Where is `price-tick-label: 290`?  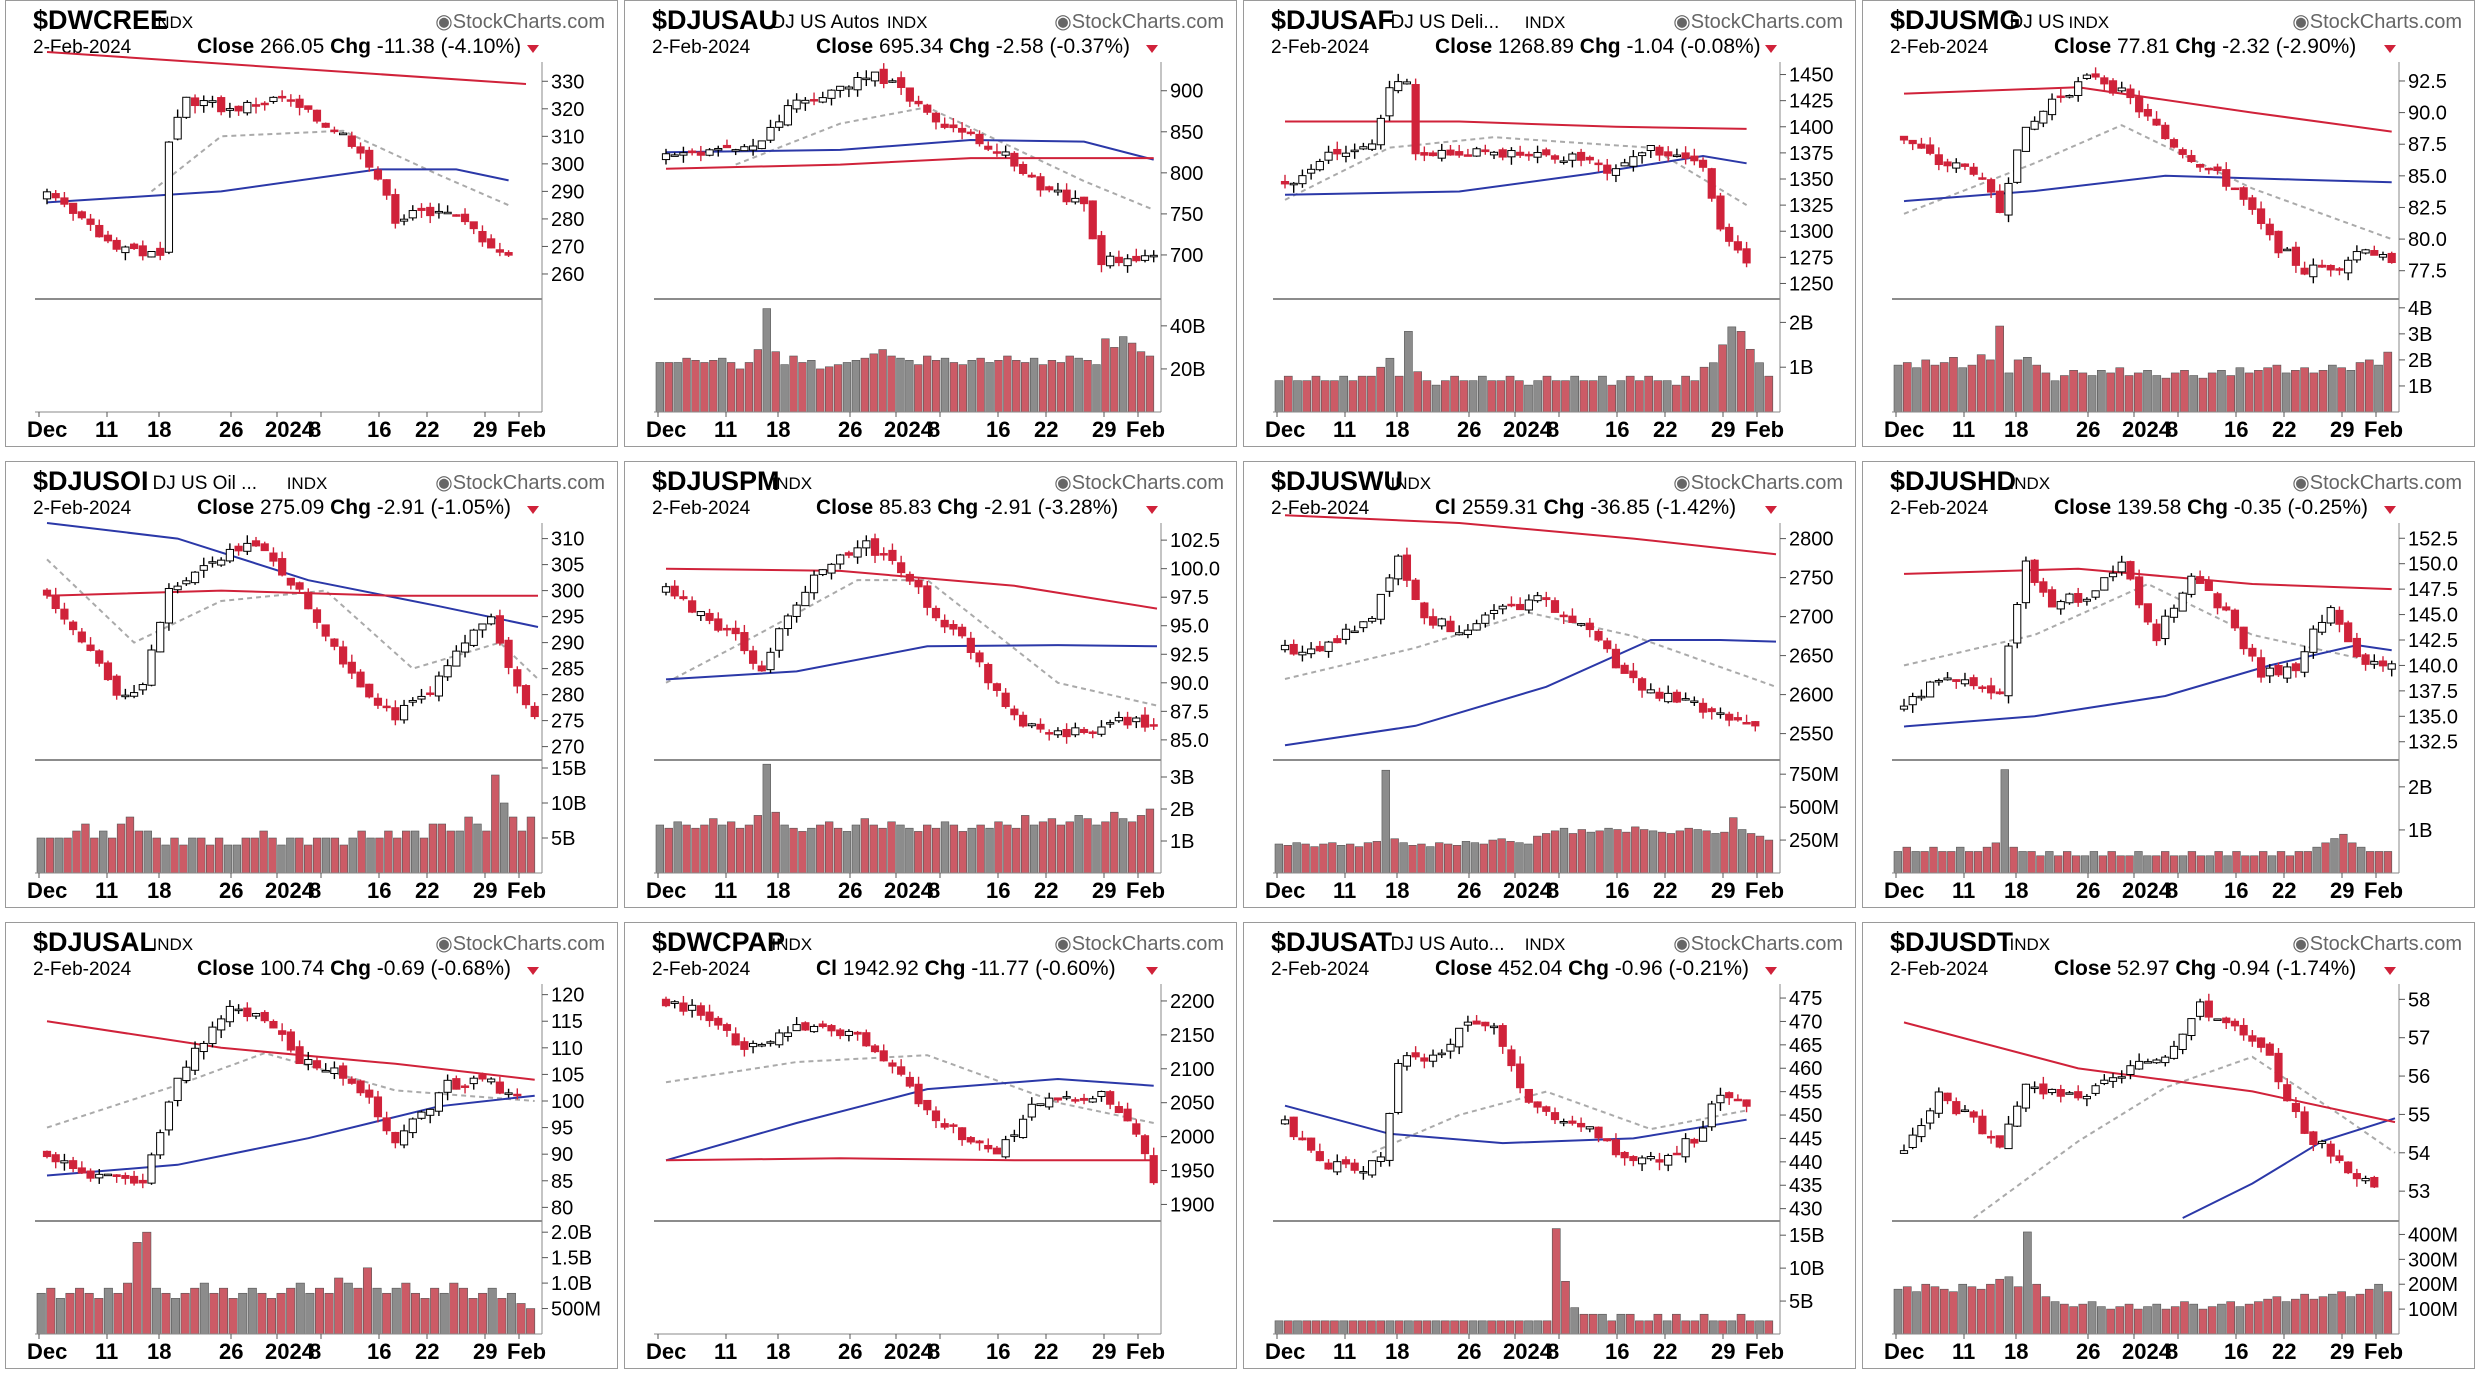 price-tick-label: 290 is located at coordinates (567, 644).